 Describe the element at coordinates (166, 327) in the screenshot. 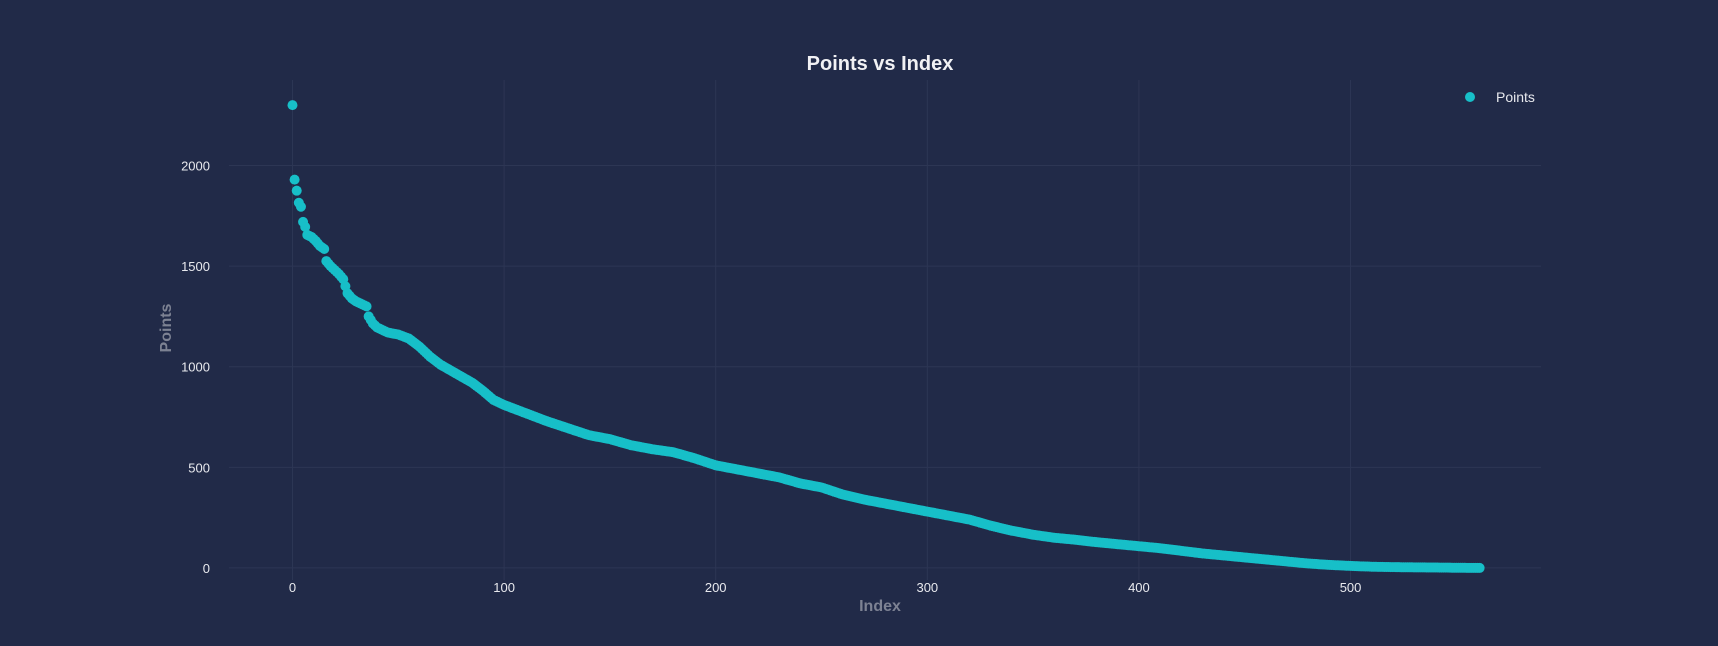

I see `y-axis-label: Points` at that location.